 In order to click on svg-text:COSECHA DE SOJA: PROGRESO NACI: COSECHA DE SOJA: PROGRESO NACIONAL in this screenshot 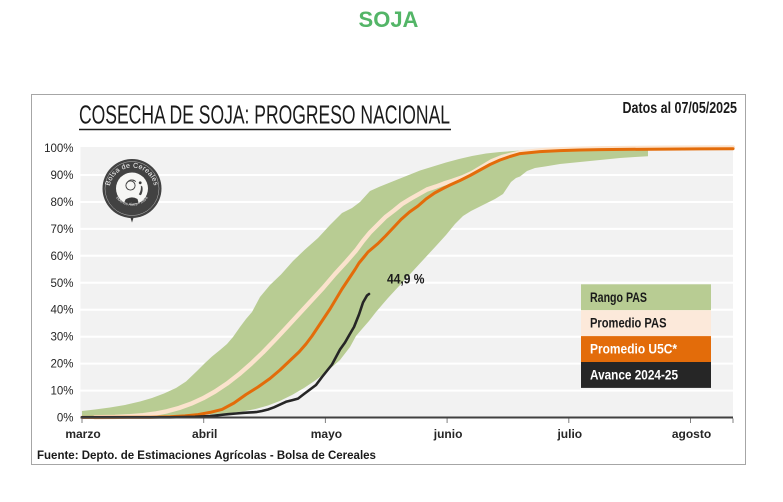, I will do `click(264, 116)`.